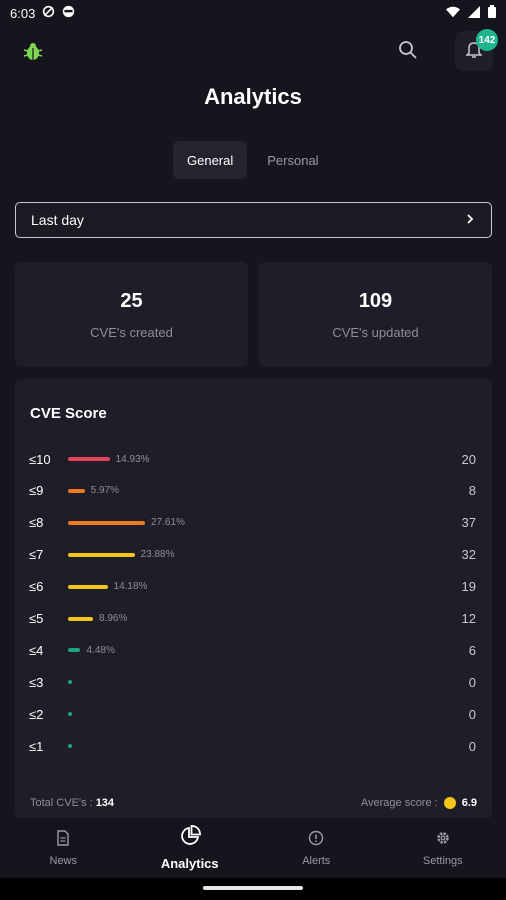 This screenshot has width=506, height=900. What do you see at coordinates (492, 13) in the screenshot?
I see `battery-icon` at bounding box center [492, 13].